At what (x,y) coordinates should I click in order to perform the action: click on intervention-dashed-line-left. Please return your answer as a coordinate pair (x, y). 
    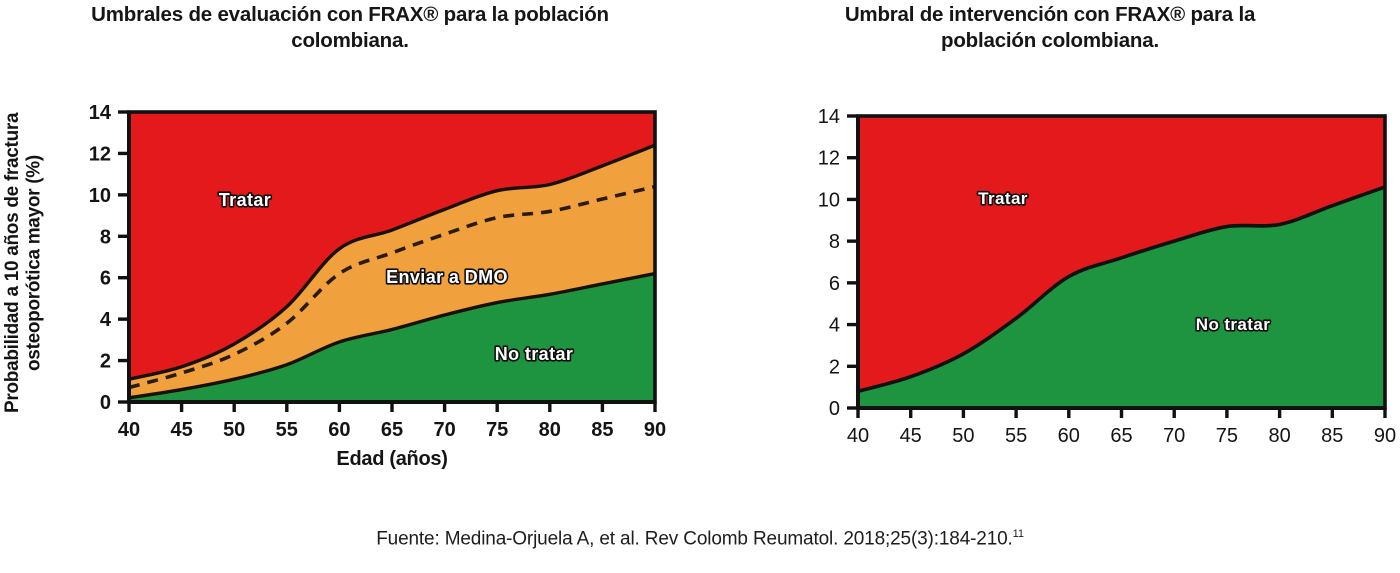
    Looking at the image, I should click on (392, 287).